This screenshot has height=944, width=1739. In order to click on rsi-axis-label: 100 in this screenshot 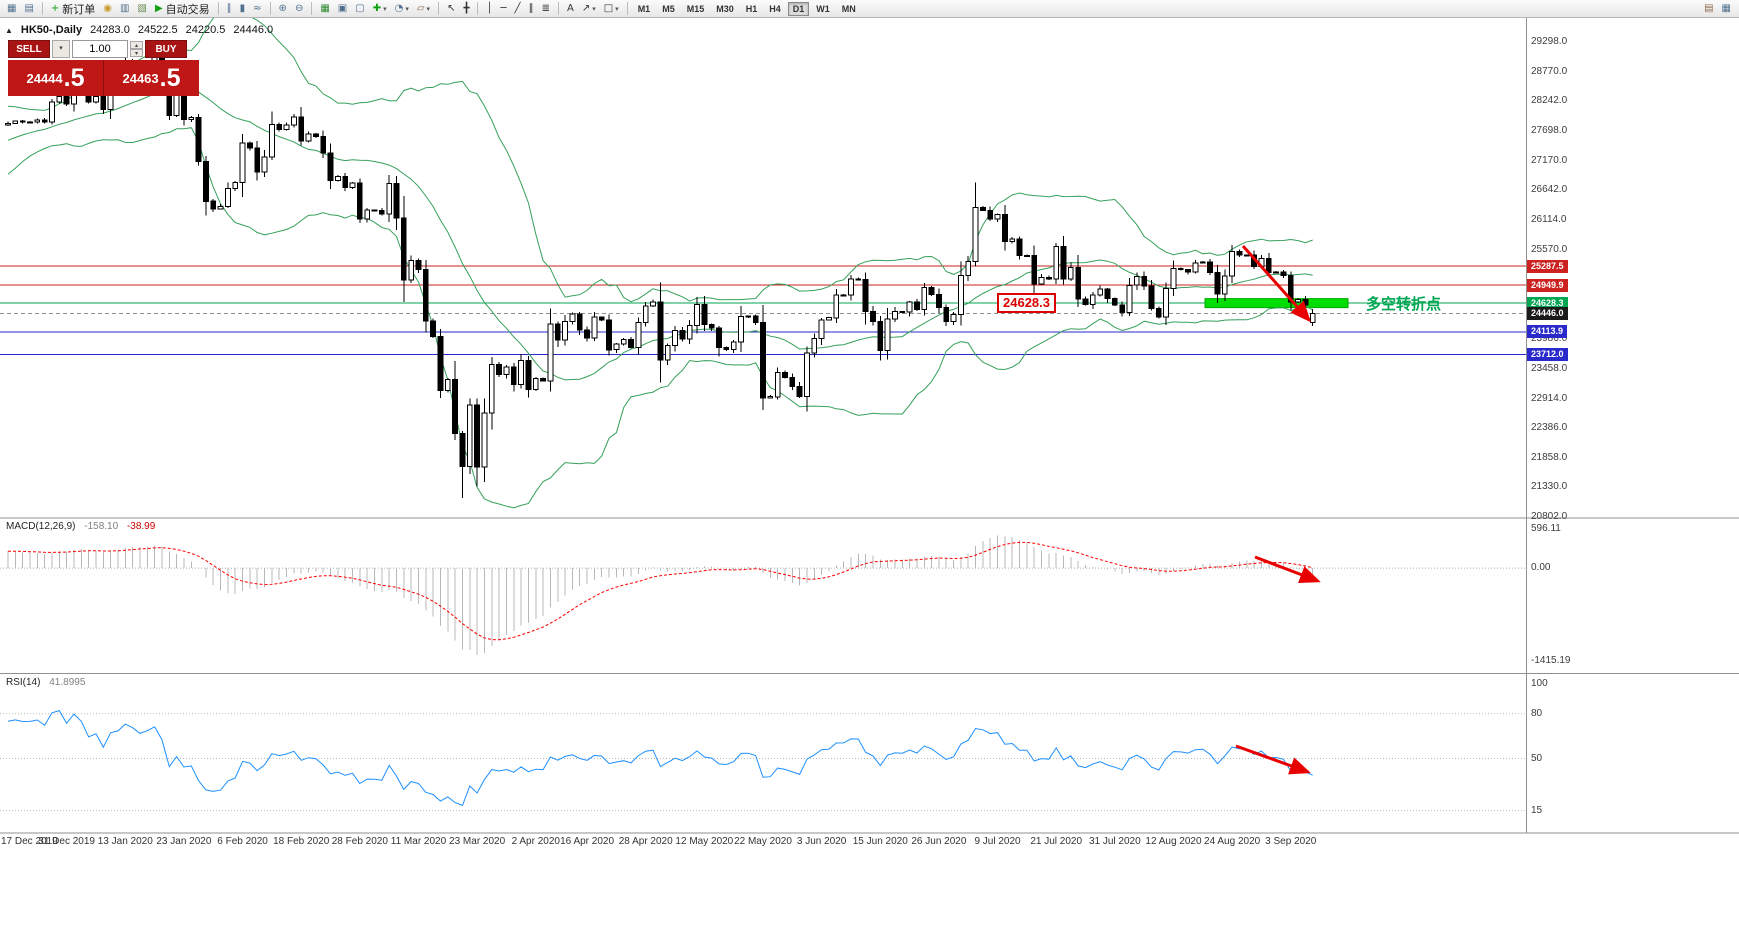, I will do `click(1539, 683)`.